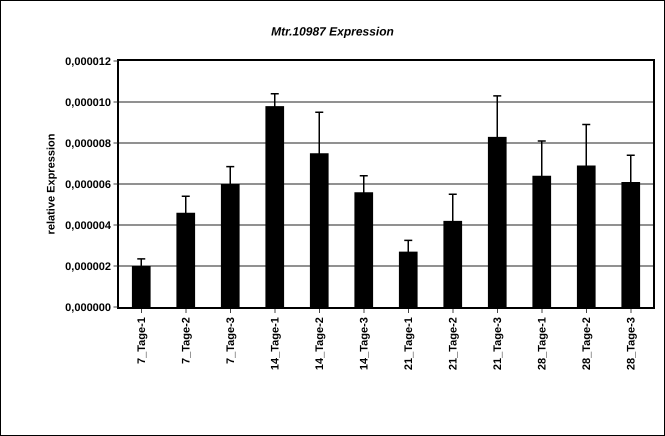 This screenshot has width=665, height=436. I want to click on y-tick-label: 0,000004, so click(88, 226).